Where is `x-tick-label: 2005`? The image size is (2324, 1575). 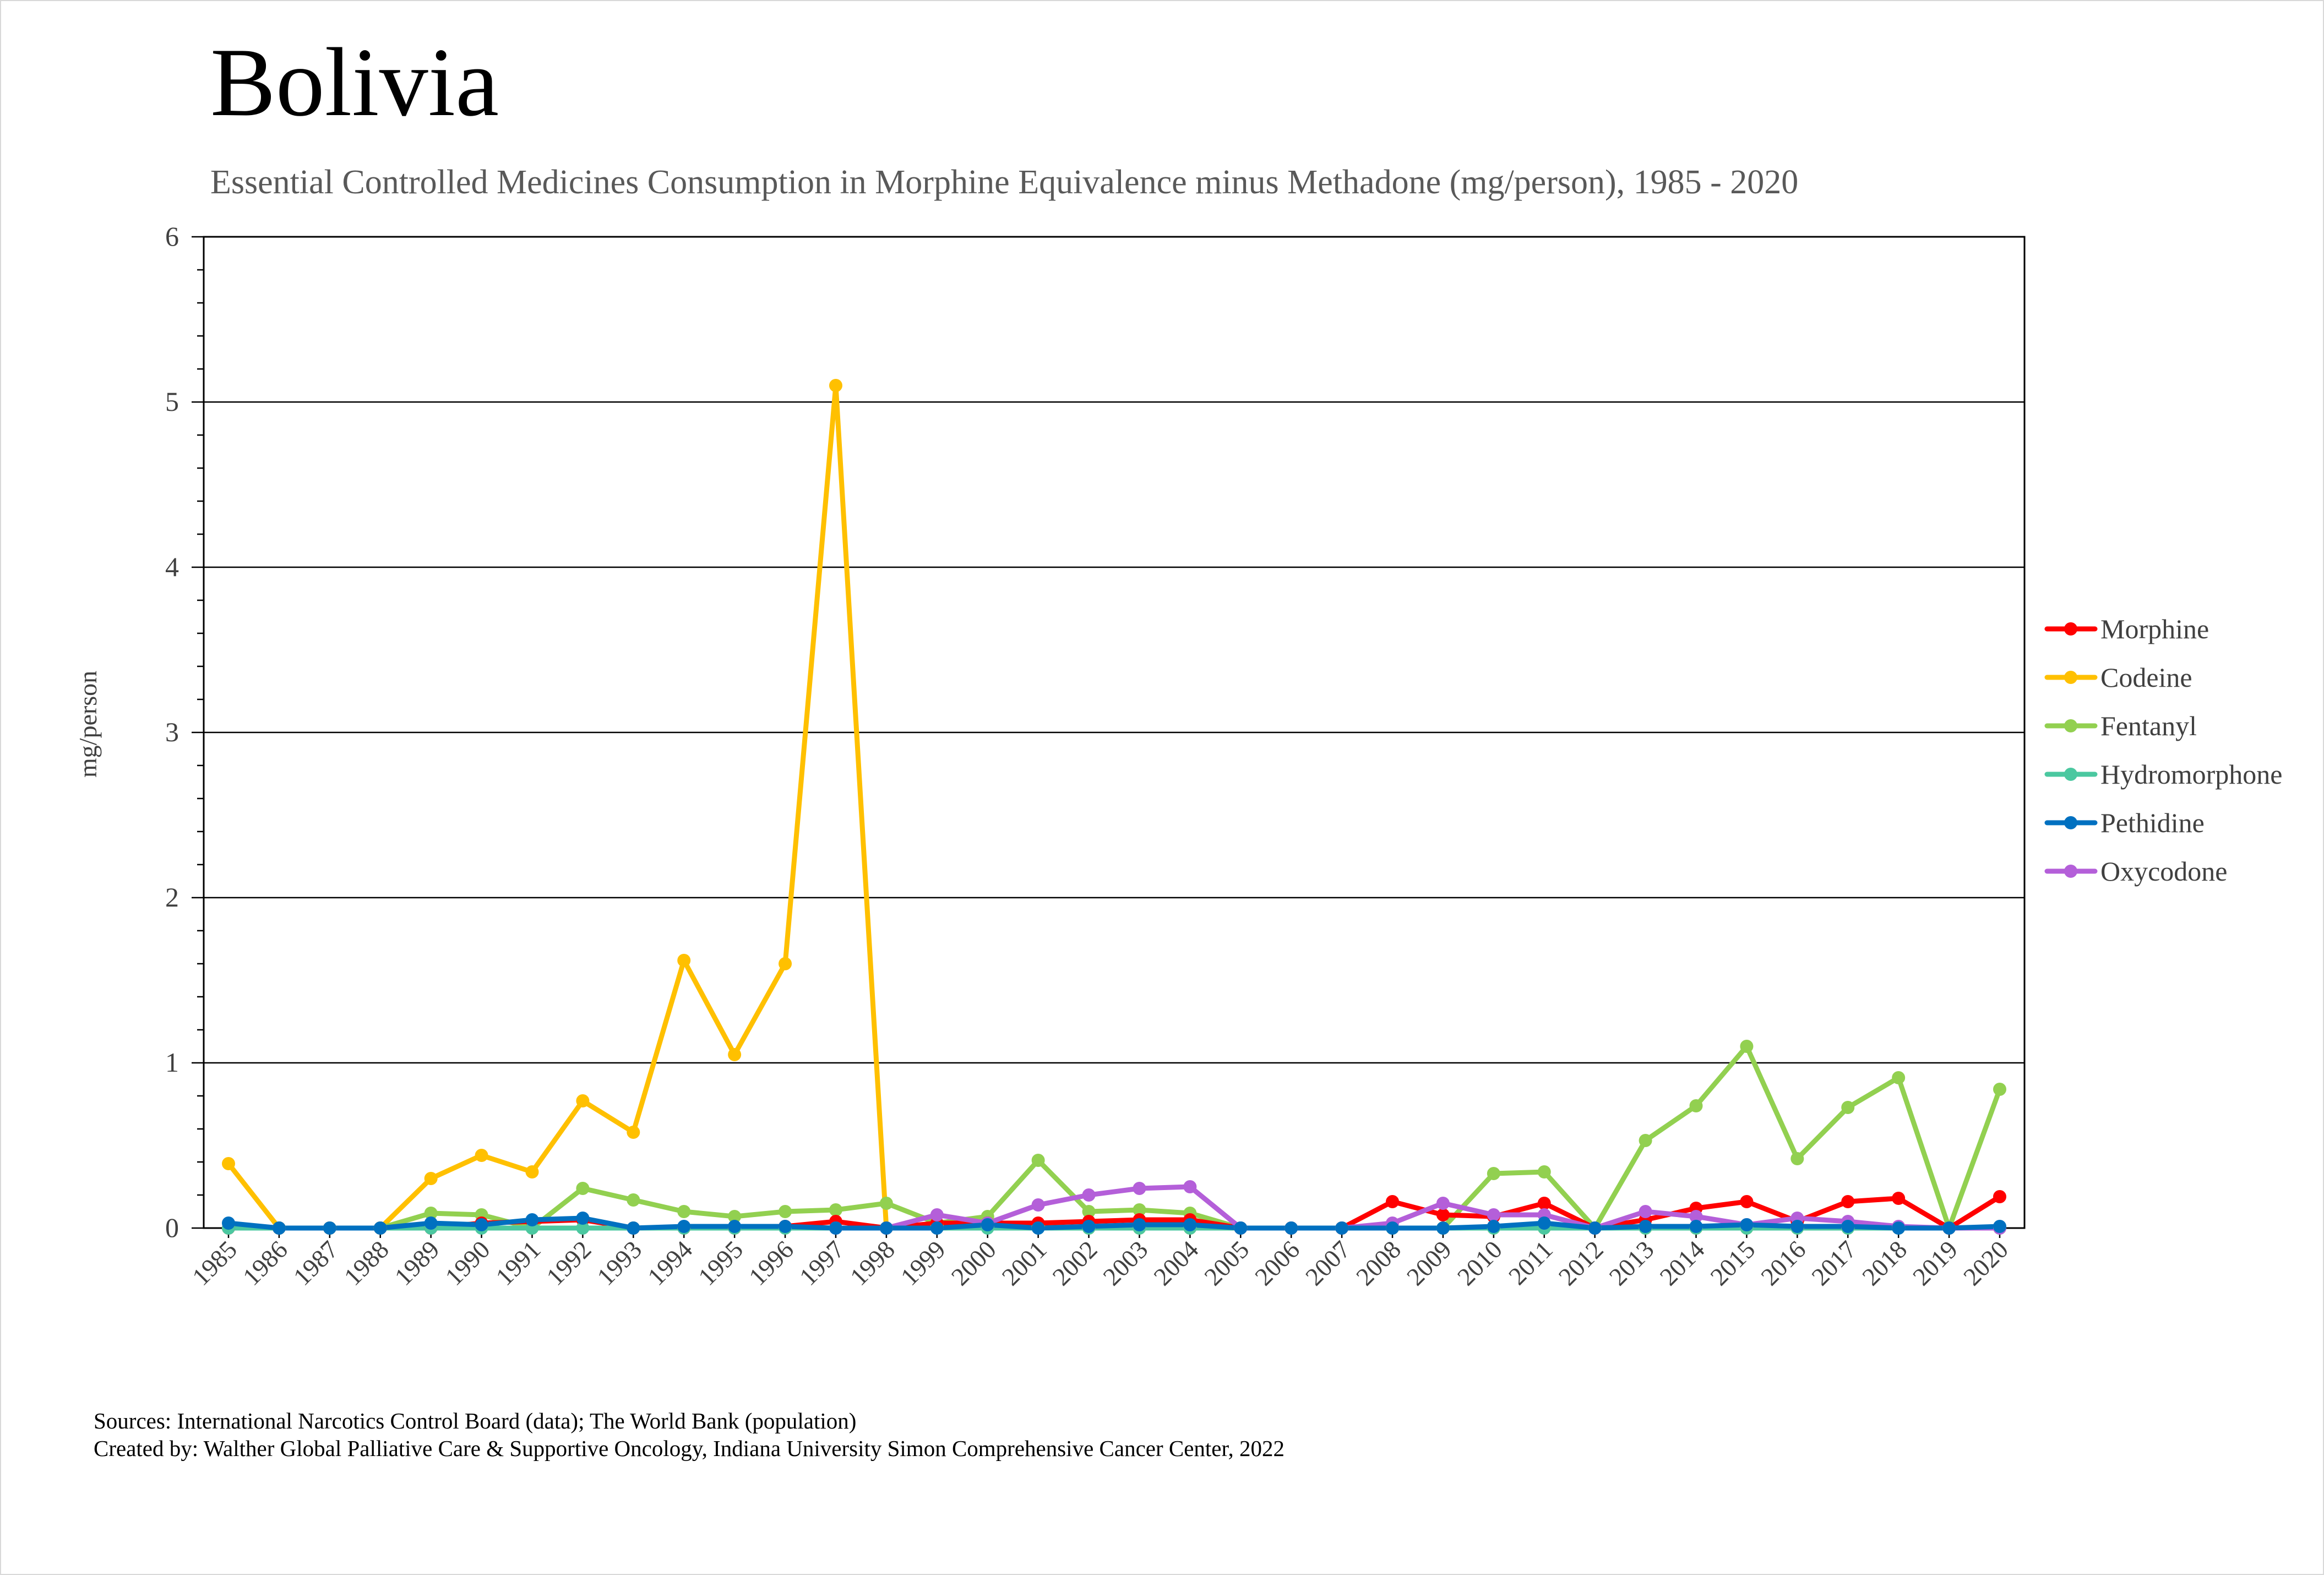 x-tick-label: 2005 is located at coordinates (1226, 1263).